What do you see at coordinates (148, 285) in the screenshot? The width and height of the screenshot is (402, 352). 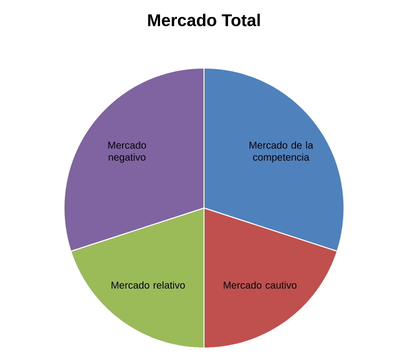 I see `slice-label: Mercado relativo` at bounding box center [148, 285].